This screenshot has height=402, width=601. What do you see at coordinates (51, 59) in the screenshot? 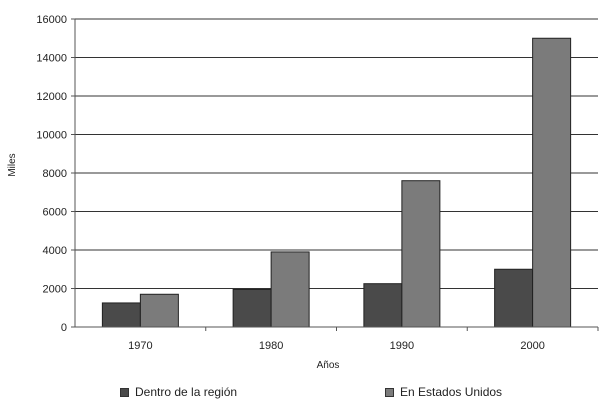
I see `y-tick-label: 14000` at bounding box center [51, 59].